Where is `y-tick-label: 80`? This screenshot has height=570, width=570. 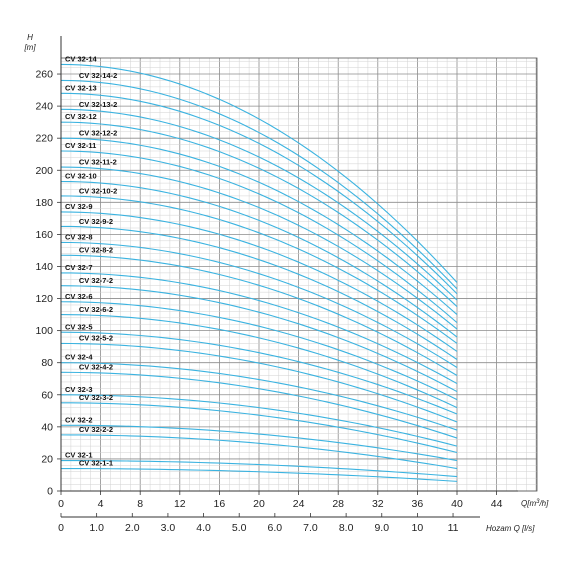
y-tick-label: 80 is located at coordinates (47, 363).